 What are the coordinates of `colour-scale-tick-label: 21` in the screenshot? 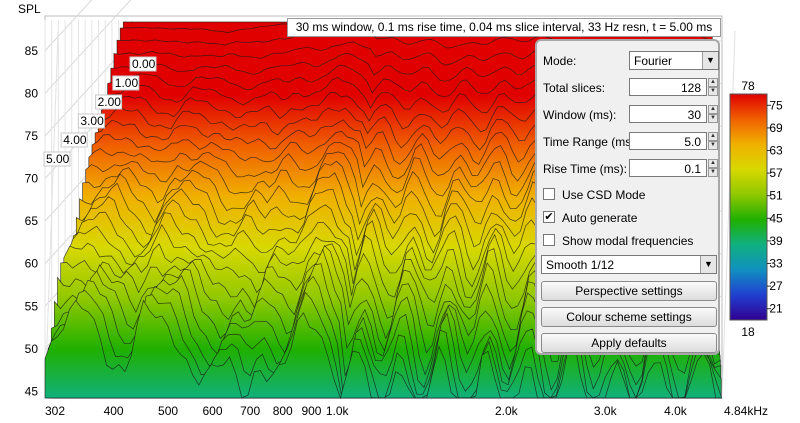 It's located at (776, 309).